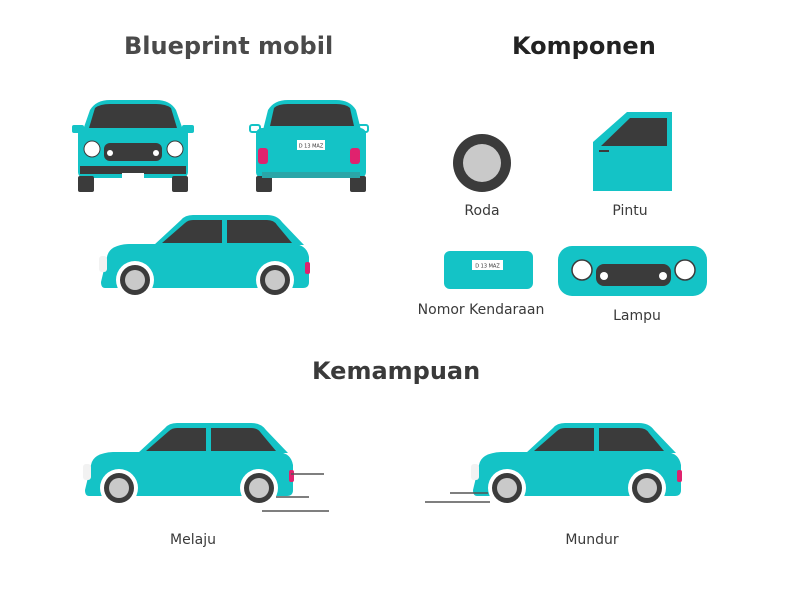  I want to click on car-reverse, so click(576, 465).